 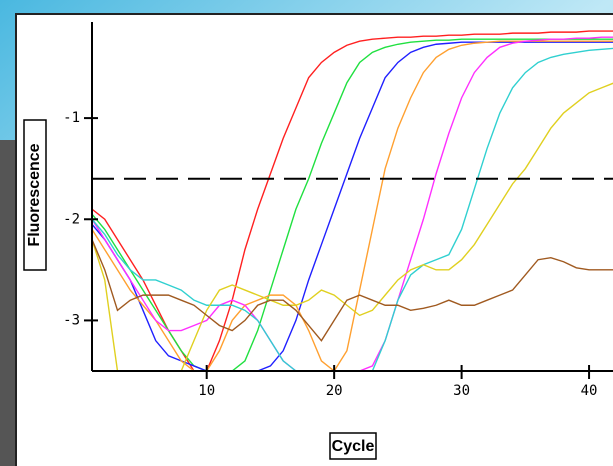 What do you see at coordinates (206, 391) in the screenshot?
I see `x-tick-label: 10` at bounding box center [206, 391].